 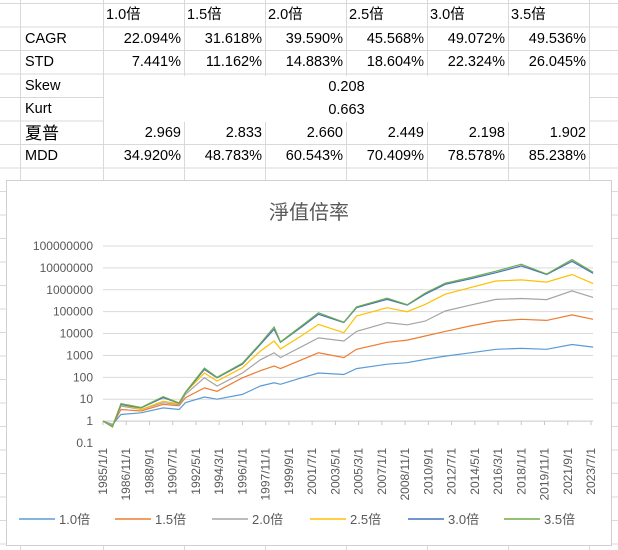 What do you see at coordinates (243, 132) in the screenshot?
I see `value-cell: 2.833` at bounding box center [243, 132].